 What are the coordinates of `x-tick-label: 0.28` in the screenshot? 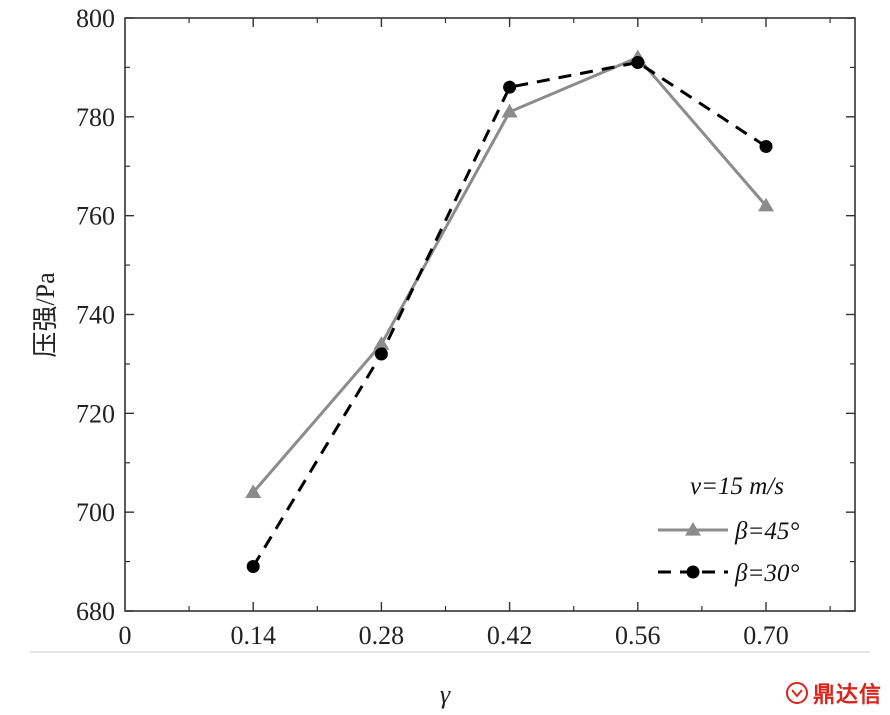 It's located at (382, 635).